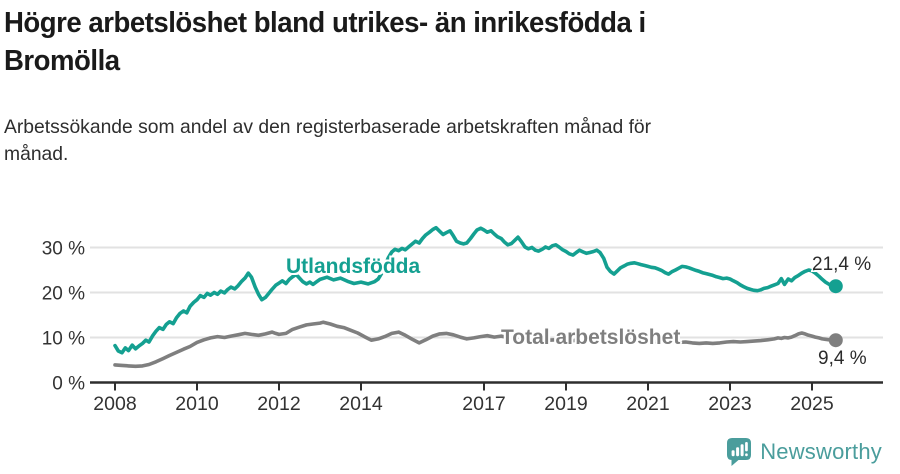 This screenshot has width=900, height=474. I want to click on end-value-utlandsfodda: 21,4 %, so click(842, 264).